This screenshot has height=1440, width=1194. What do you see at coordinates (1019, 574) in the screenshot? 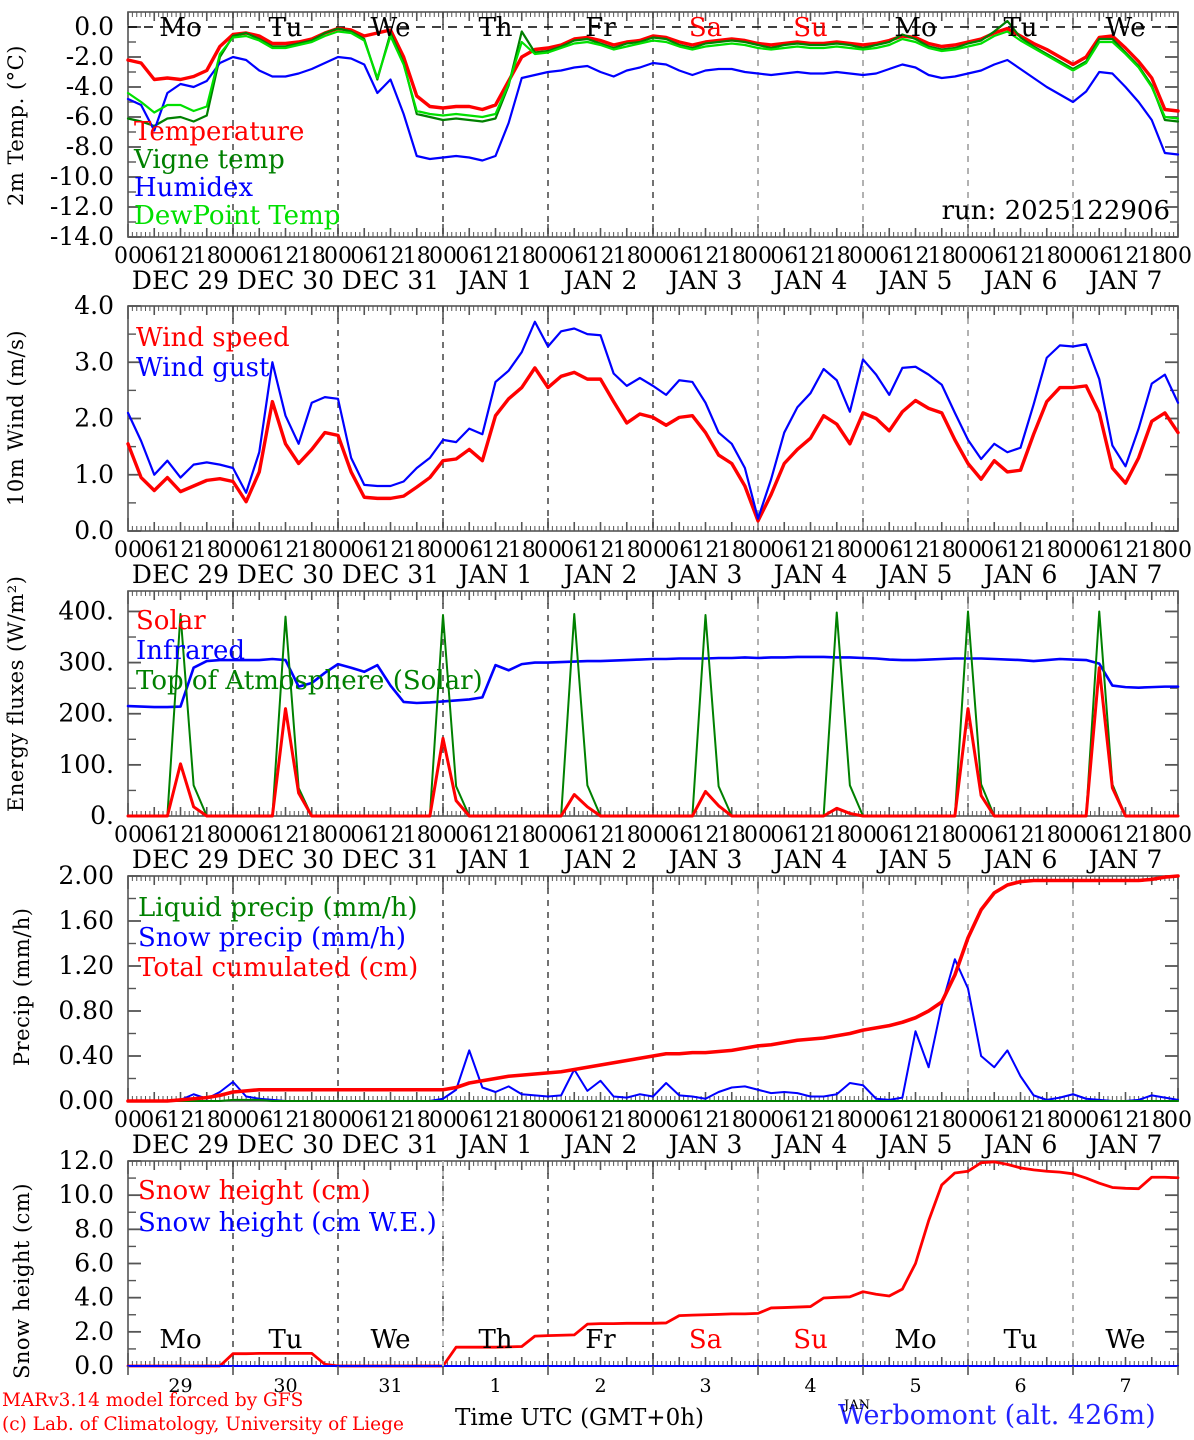
I see `day-label: JAN 6` at bounding box center [1019, 574].